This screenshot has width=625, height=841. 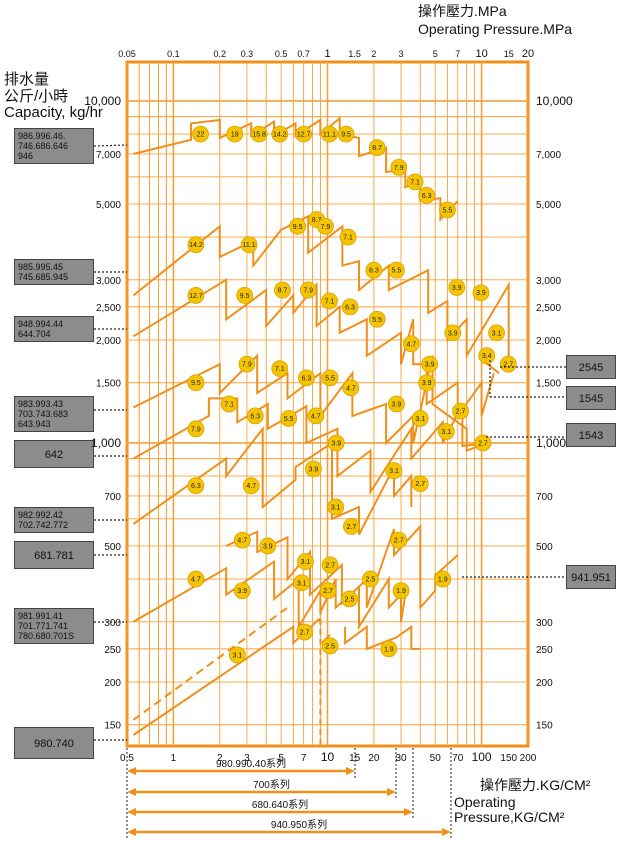 I want to click on series-box-2545: 2545, so click(x=591, y=367).